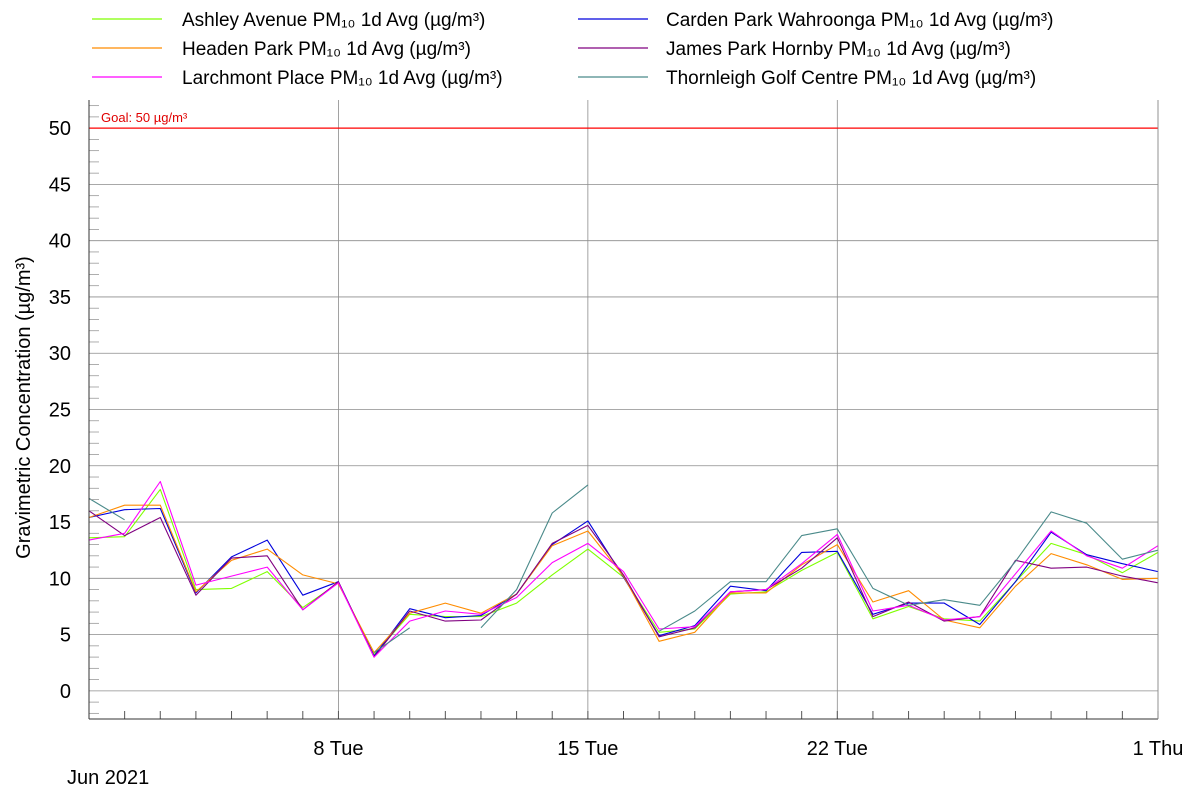 Image resolution: width=1198 pixels, height=791 pixels. Describe the element at coordinates (60, 185) in the screenshot. I see `y-tick-label: 45` at that location.